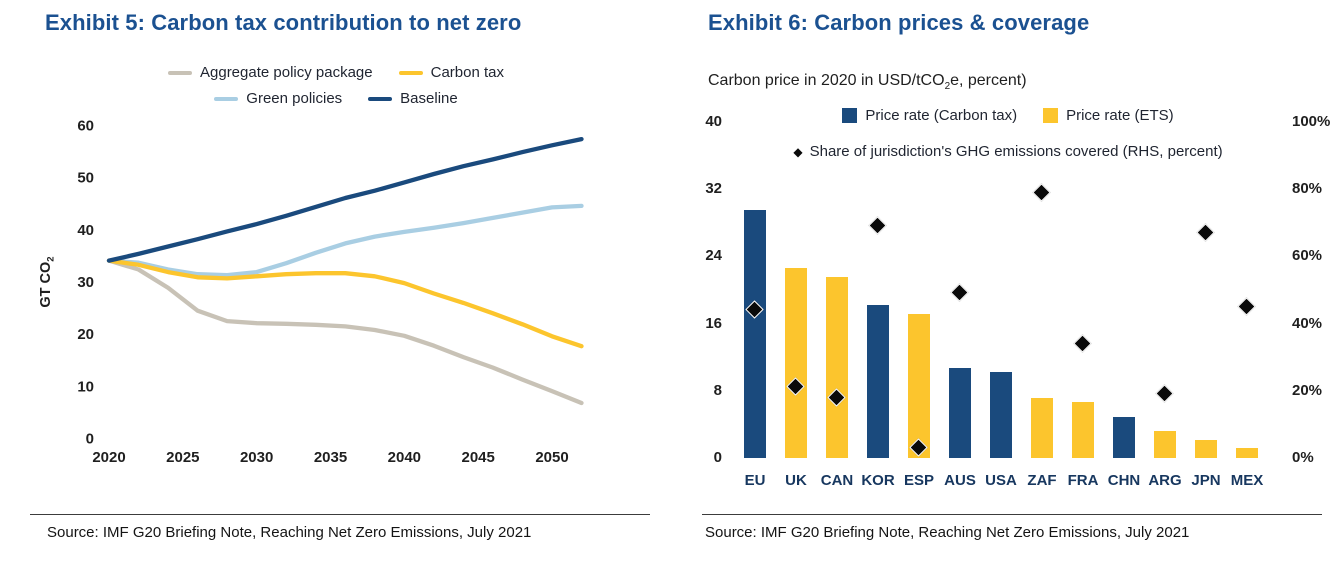 Image resolution: width=1344 pixels, height=567 pixels. What do you see at coordinates (878, 381) in the screenshot?
I see `bar-kor` at bounding box center [878, 381].